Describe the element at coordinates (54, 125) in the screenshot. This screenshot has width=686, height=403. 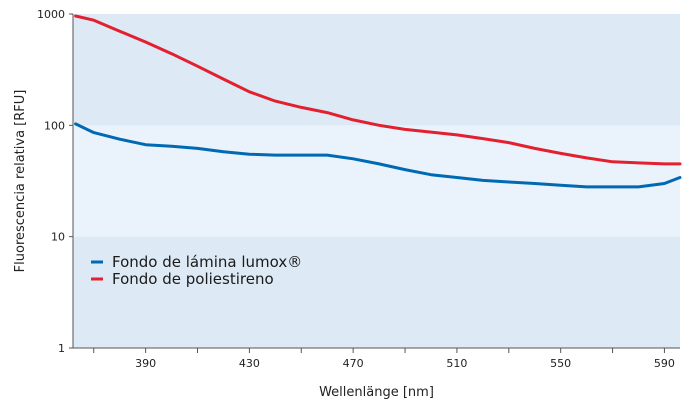
I see `y-tick-label: 100` at that location.